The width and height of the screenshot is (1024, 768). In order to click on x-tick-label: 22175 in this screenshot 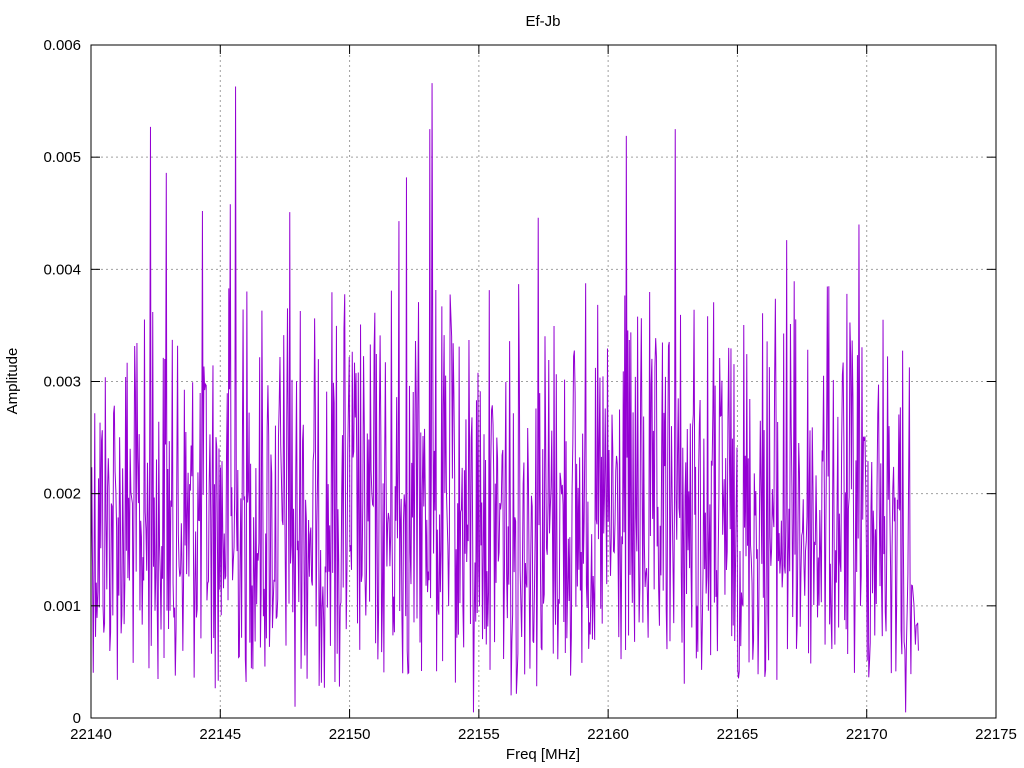, I will do `click(996, 734)`.